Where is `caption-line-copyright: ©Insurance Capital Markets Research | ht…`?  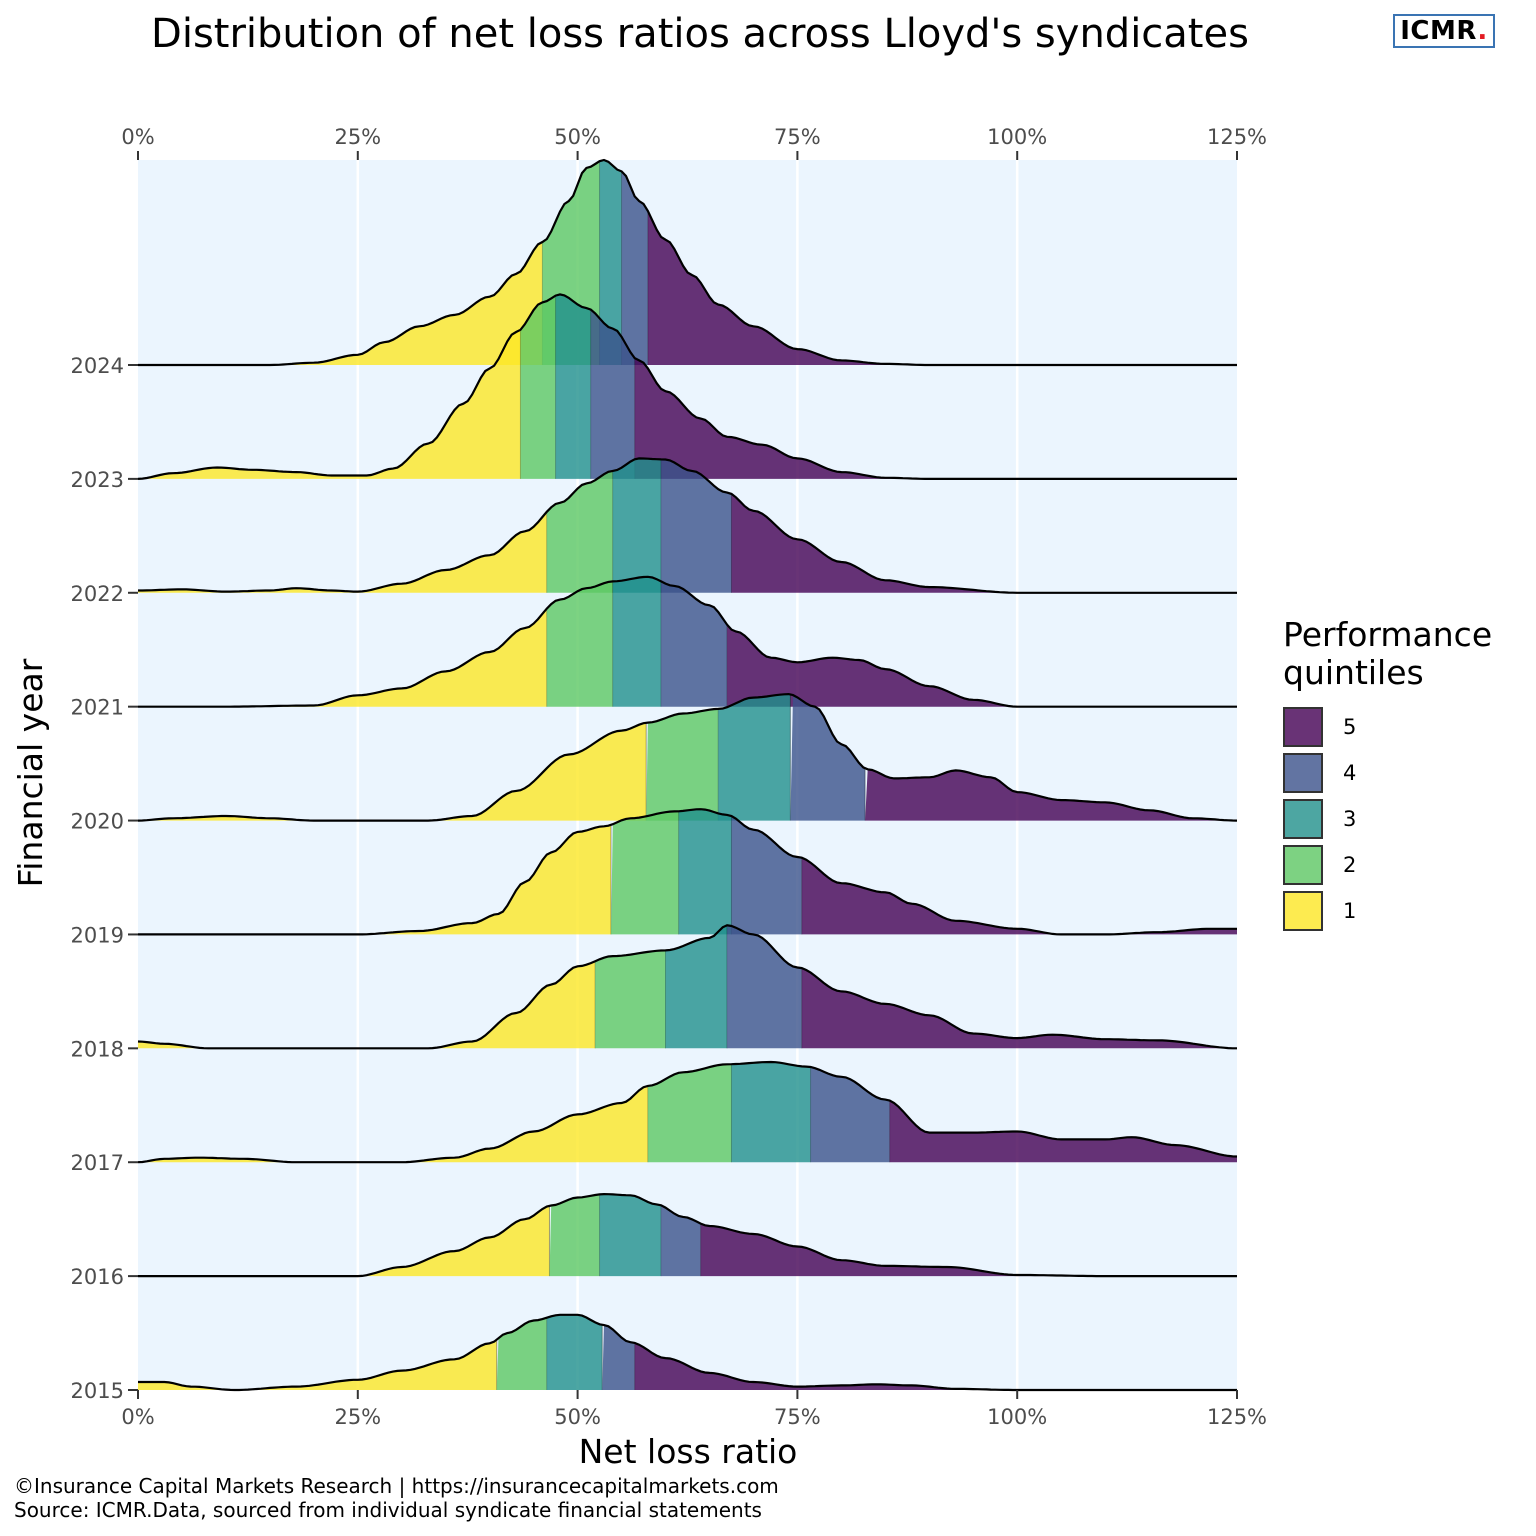
caption-line-copyright: ©Insurance Capital Markets Research | ht… is located at coordinates (396, 1486).